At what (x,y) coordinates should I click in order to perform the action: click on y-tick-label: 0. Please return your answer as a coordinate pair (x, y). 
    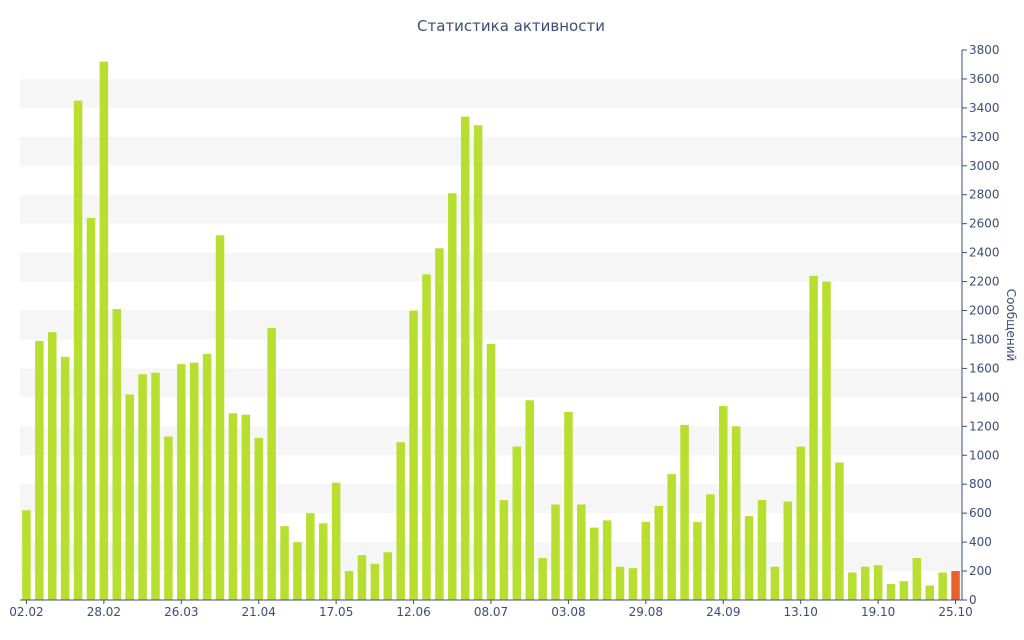
    Looking at the image, I should click on (973, 600).